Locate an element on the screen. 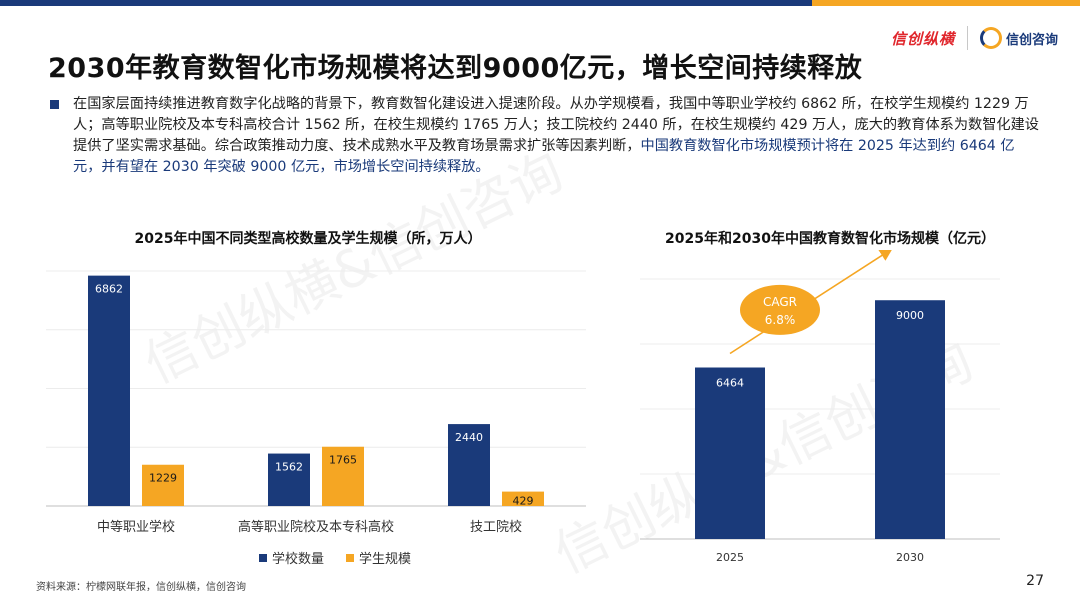  legend-label-student-scale: 学生规模 is located at coordinates (385, 559).